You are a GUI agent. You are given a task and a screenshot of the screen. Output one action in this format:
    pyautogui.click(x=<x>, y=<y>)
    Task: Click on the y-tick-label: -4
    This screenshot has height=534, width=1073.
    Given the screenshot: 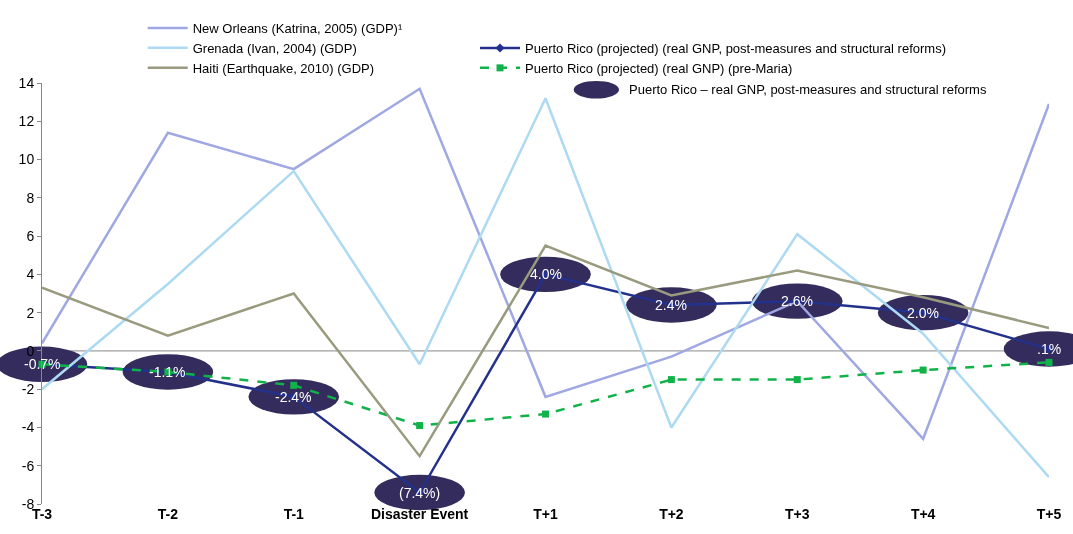 What is the action you would take?
    pyautogui.click(x=28, y=427)
    